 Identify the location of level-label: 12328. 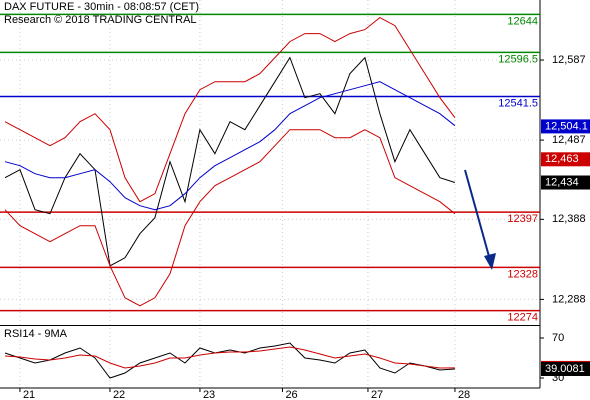
(522, 274).